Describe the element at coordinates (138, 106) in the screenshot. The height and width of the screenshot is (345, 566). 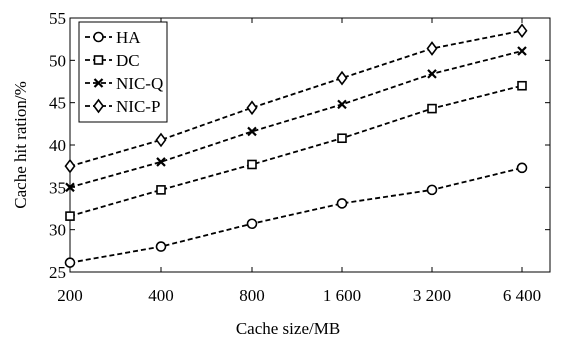
I see `legend-label: NIC-P` at that location.